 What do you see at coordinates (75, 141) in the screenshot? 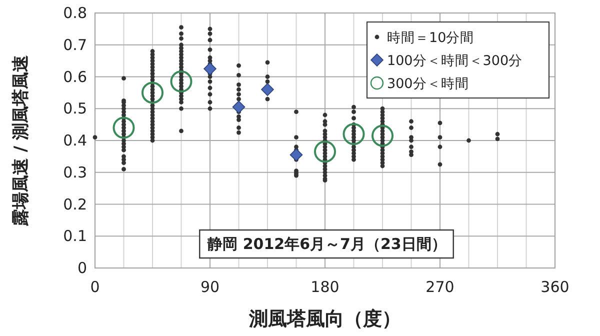
I see `y-tick-label: 0.4` at bounding box center [75, 141].